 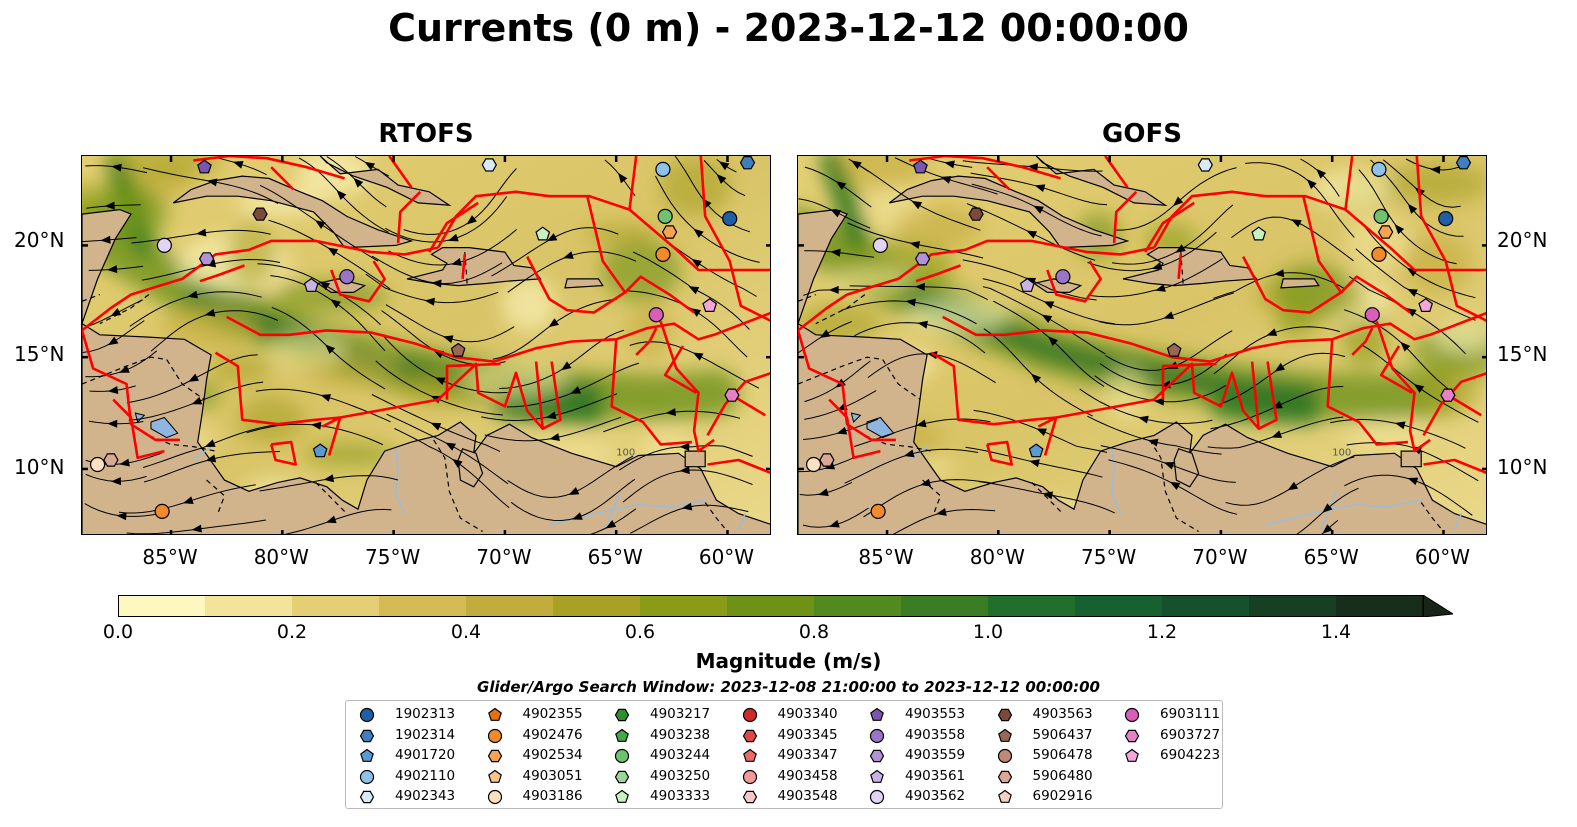 I want to click on land-central, so click(x=426, y=428).